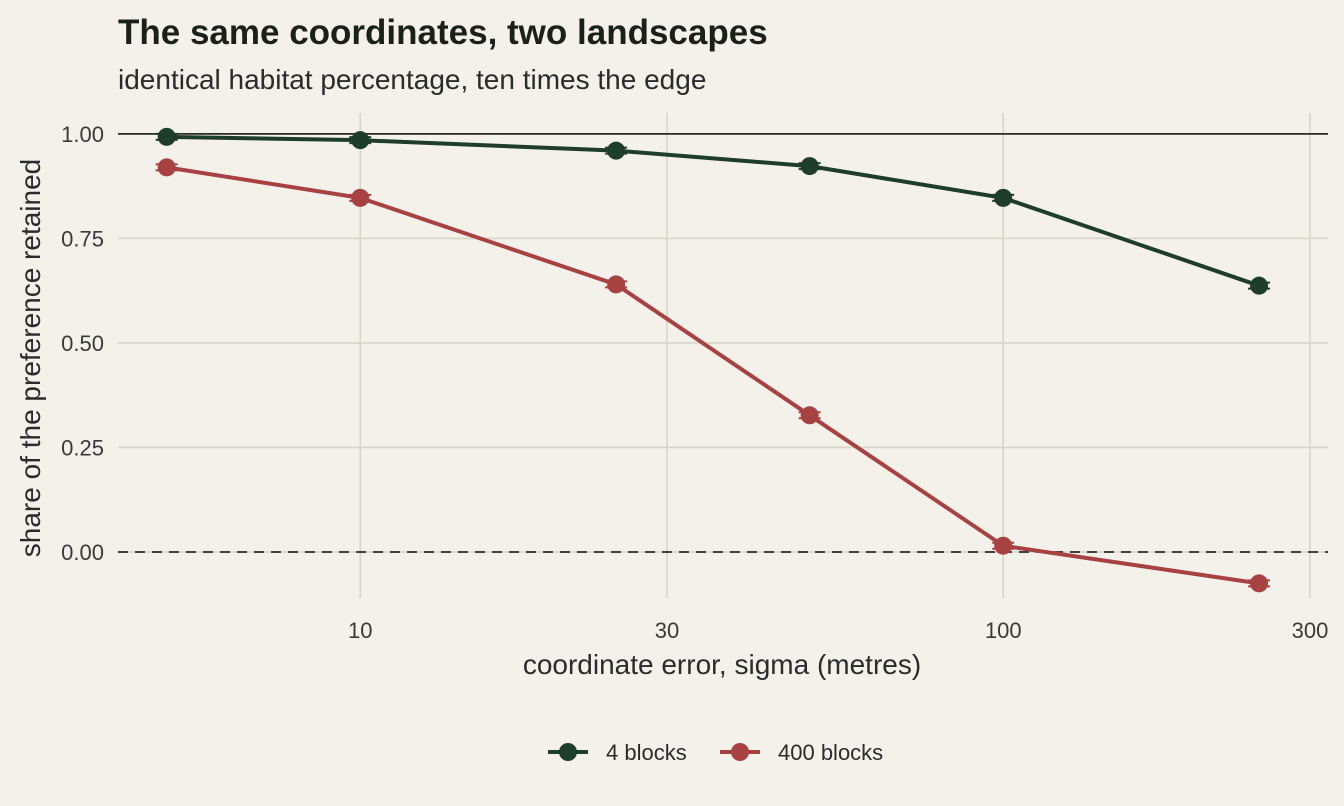  I want to click on y-tick-label: 0.75, so click(82, 238).